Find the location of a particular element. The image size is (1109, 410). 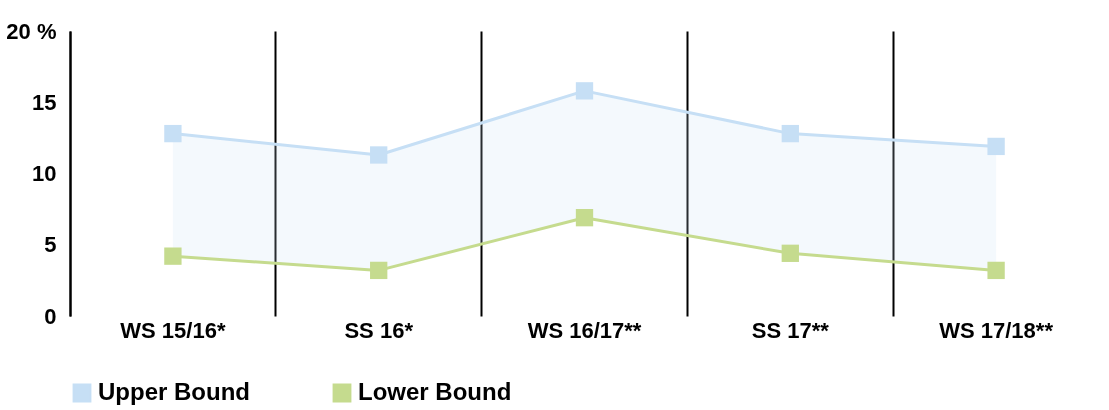

legend-label: Lower Bound is located at coordinates (435, 391).